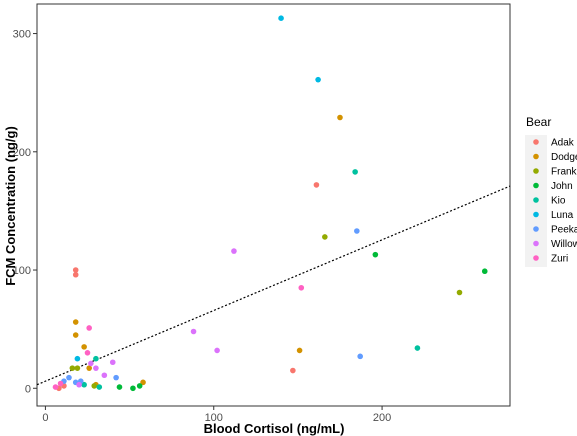 This screenshot has height=436, width=577. What do you see at coordinates (564, 244) in the screenshot?
I see `legend-label: Willow` at bounding box center [564, 244].